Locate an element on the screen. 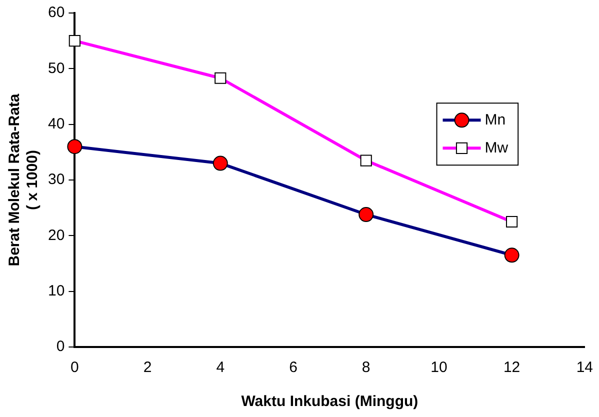 This screenshot has height=417, width=599. y-tick-label: 60 is located at coordinates (56, 13).